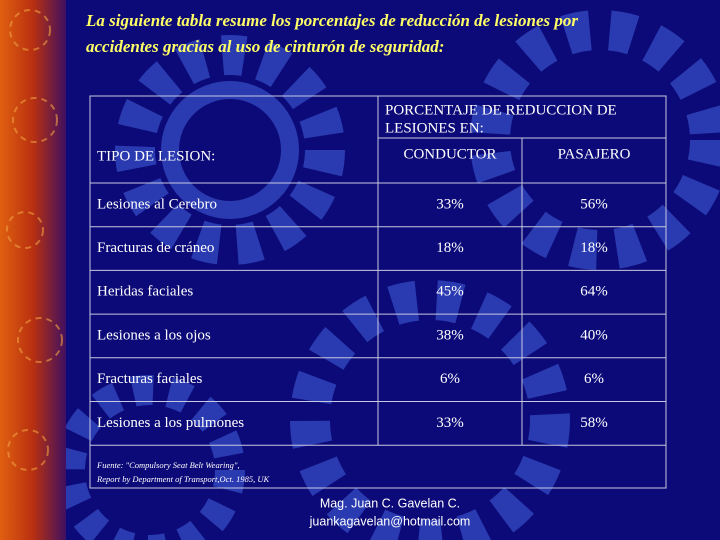  What do you see at coordinates (594, 204) in the screenshot?
I see `cell-value: 56%` at bounding box center [594, 204].